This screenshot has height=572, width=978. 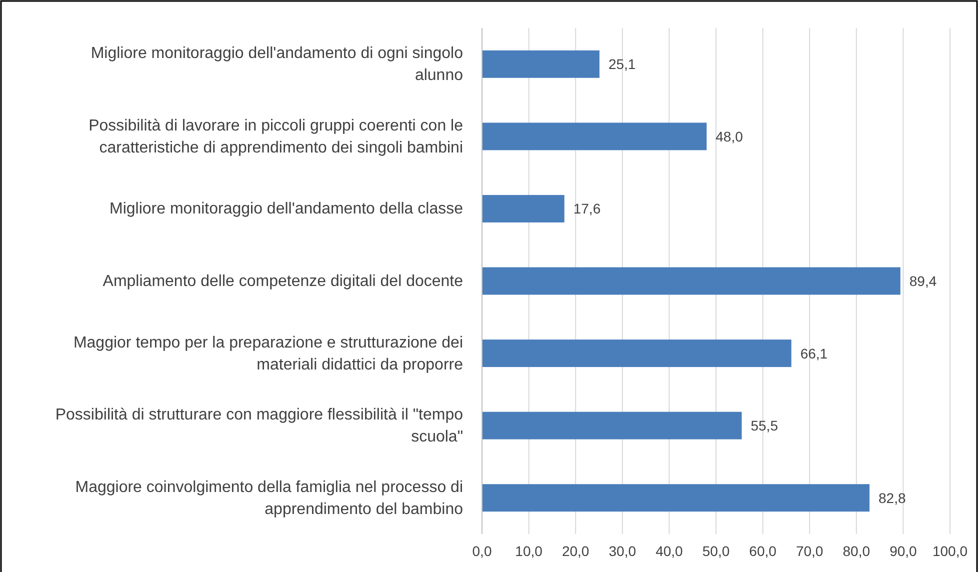 What do you see at coordinates (622, 64) in the screenshot?
I see `data-label: 25,1` at bounding box center [622, 64].